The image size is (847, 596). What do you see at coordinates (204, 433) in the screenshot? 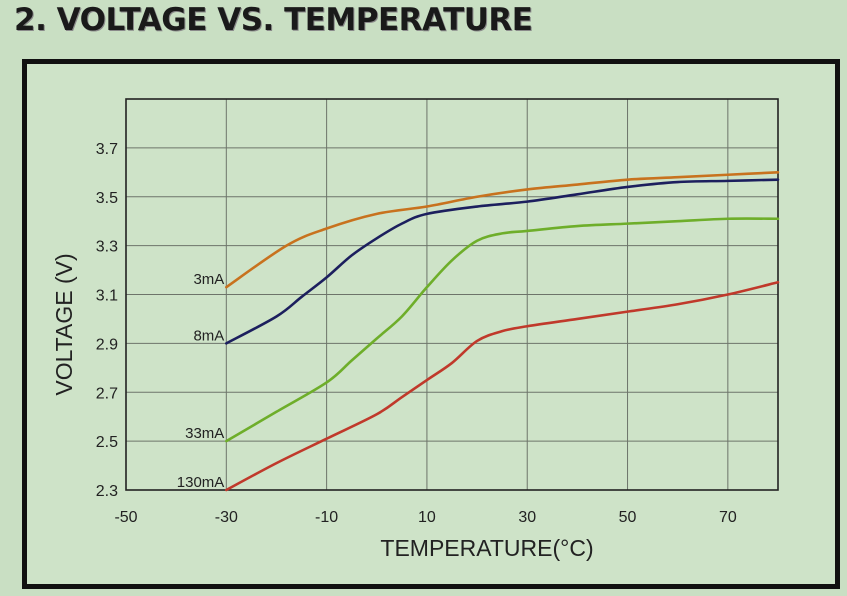
I see `series-label-33mA: 33mA` at bounding box center [204, 433].